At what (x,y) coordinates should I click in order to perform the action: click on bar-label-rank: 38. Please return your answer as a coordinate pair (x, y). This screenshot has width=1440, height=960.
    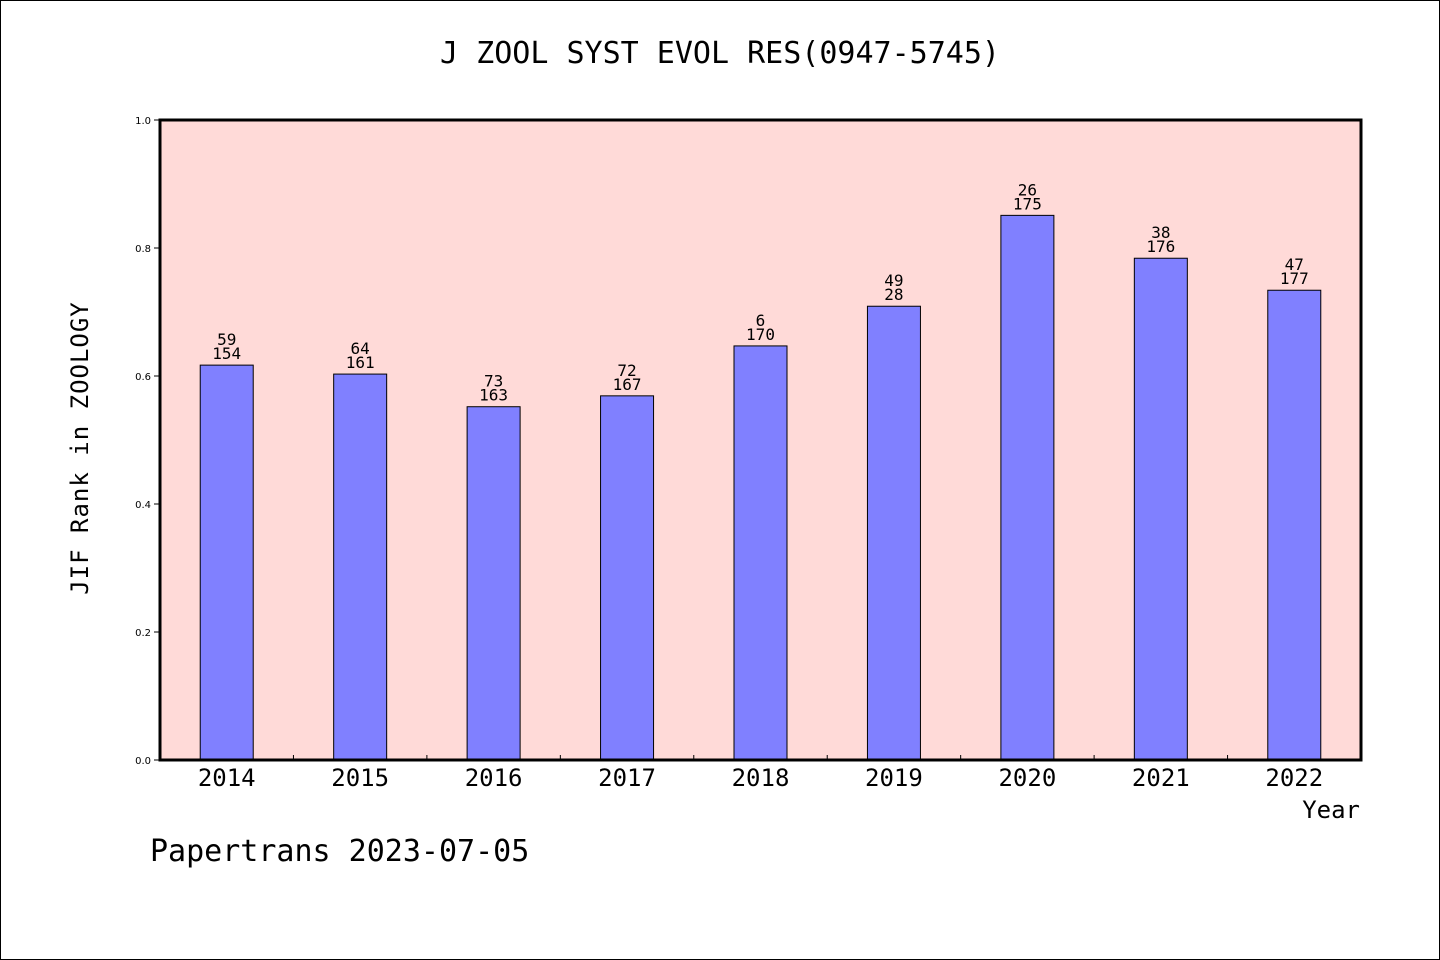
    Looking at the image, I should click on (1160, 232).